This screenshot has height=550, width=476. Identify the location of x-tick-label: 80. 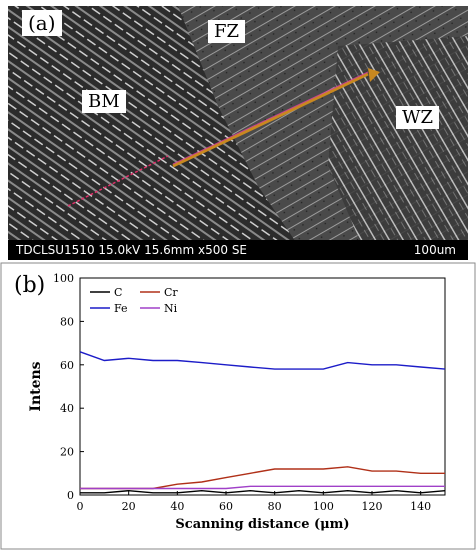
(275, 506).